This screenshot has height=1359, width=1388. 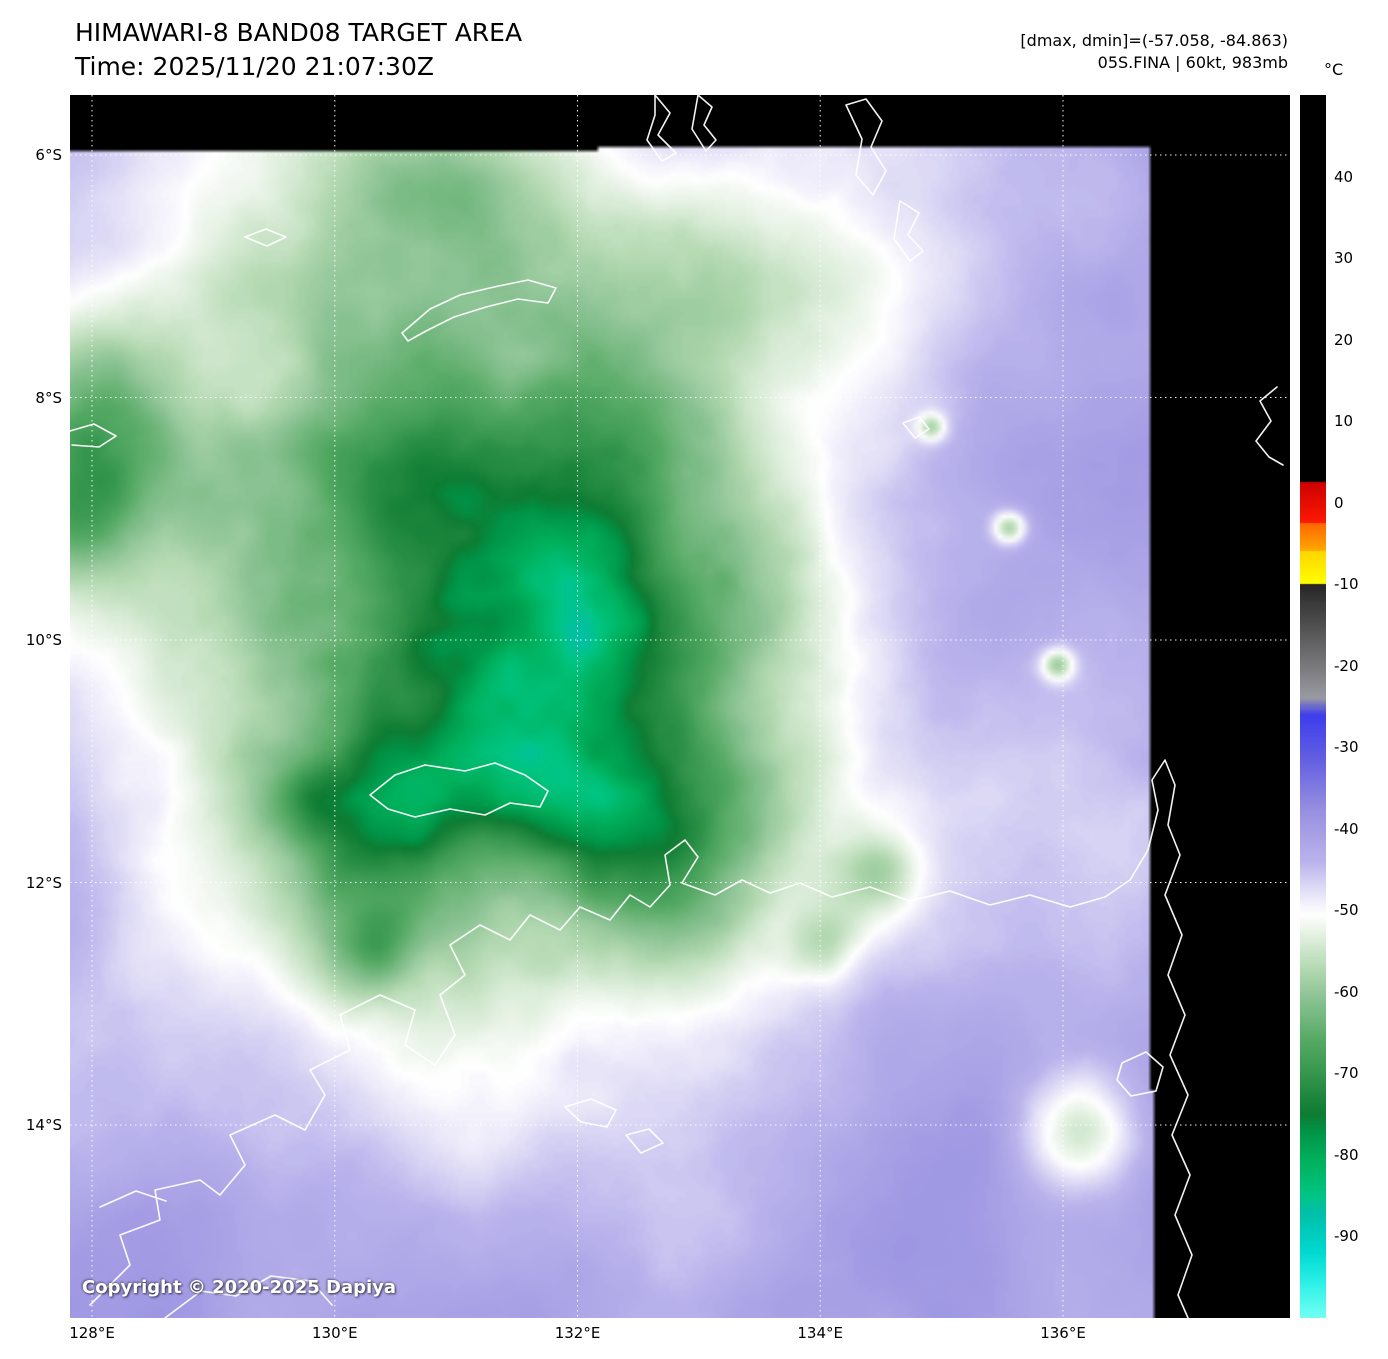 I want to click on figure-time: Time: 2025/11/20 21:07:30Z, so click(x=254, y=66).